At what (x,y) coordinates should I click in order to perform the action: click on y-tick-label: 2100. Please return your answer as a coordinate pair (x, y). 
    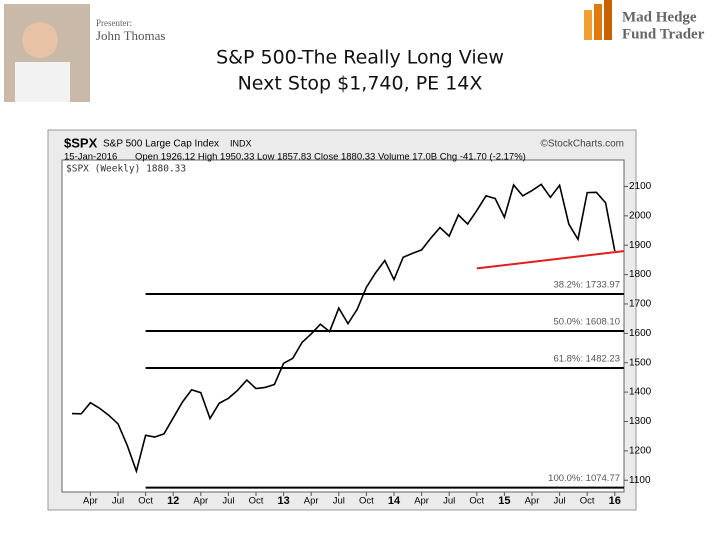
    Looking at the image, I should click on (640, 186).